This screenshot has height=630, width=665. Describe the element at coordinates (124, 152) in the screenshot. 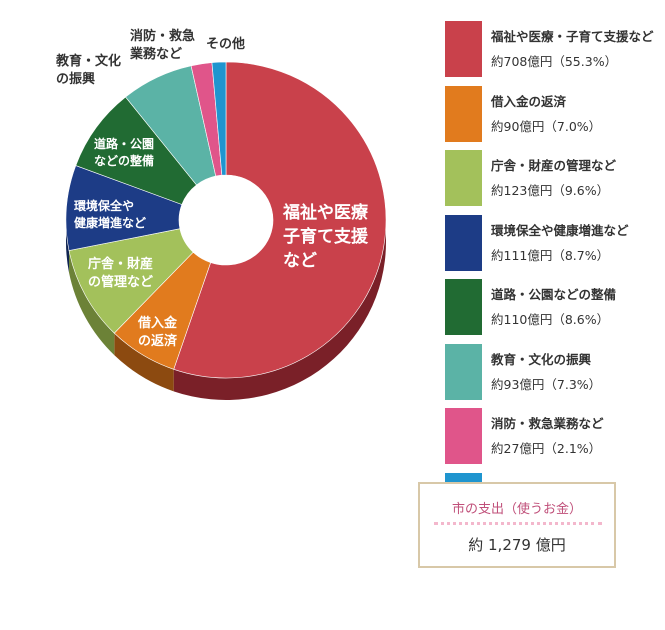

I see `slice-label-5: 道路・公園などの整備` at that location.